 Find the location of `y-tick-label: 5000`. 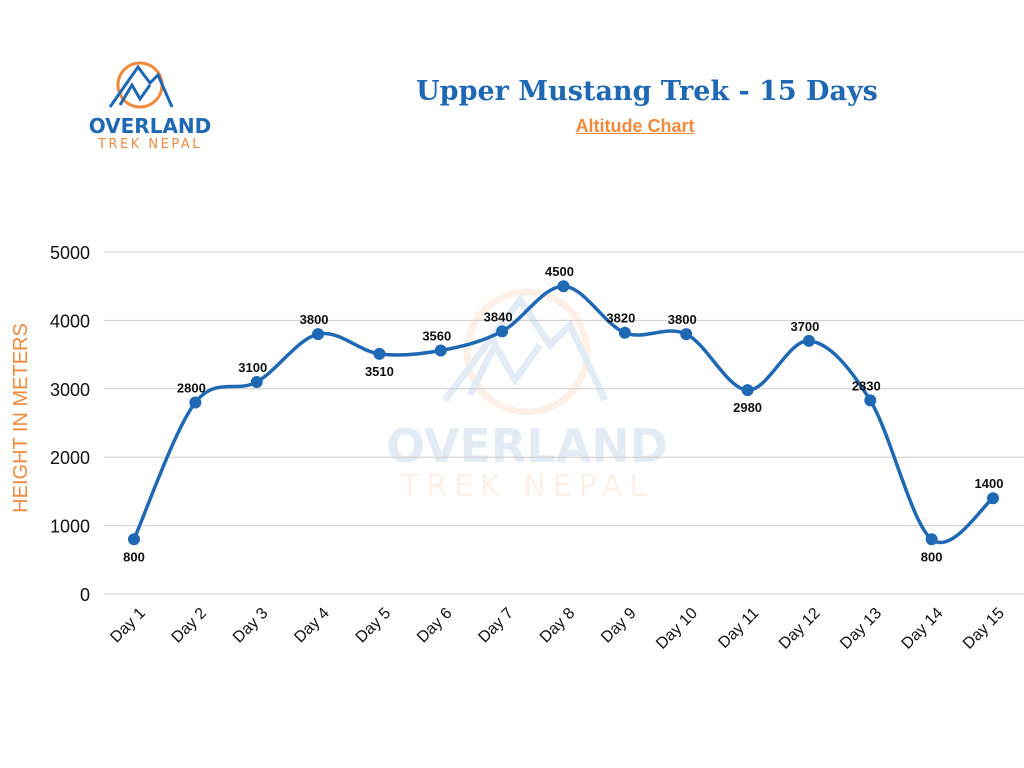

y-tick-label: 5000 is located at coordinates (70, 253).